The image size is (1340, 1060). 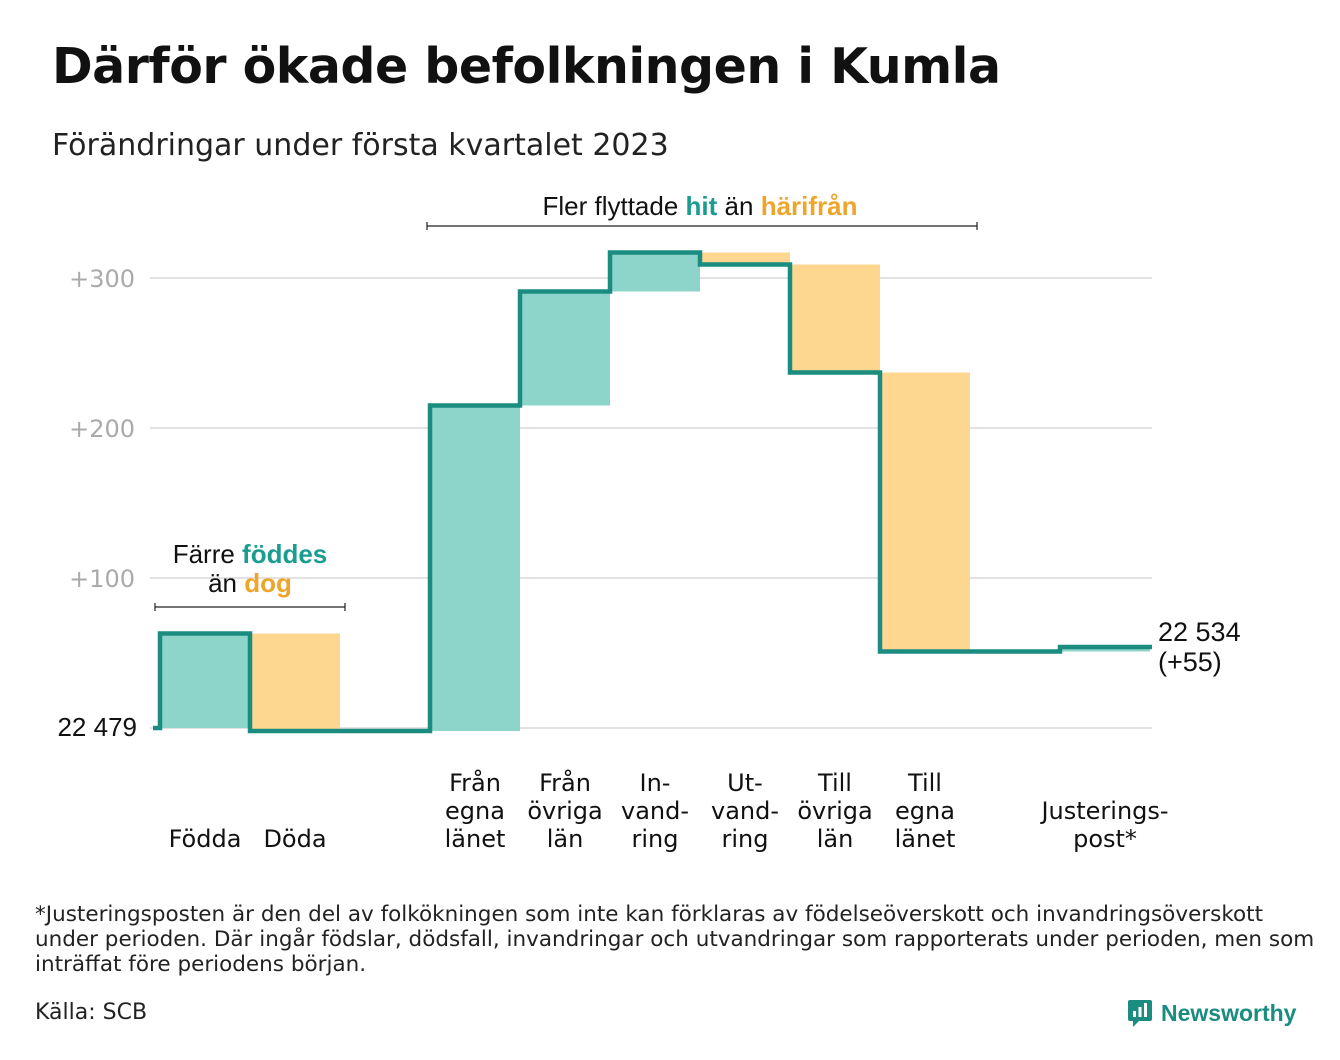 I want to click on chart-title: Därför ökade befolkningen i Kumla, so click(x=526, y=66).